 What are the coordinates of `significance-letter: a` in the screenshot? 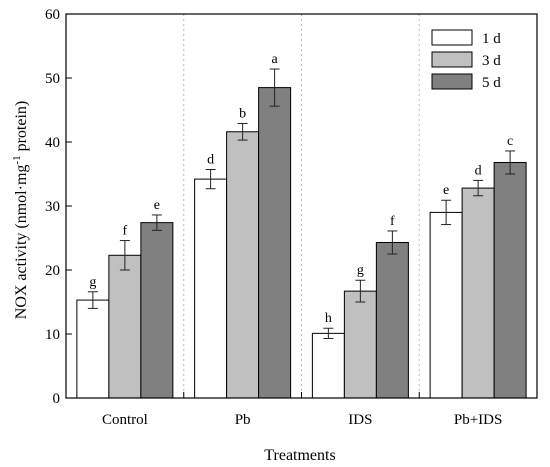 It's located at (275, 59).